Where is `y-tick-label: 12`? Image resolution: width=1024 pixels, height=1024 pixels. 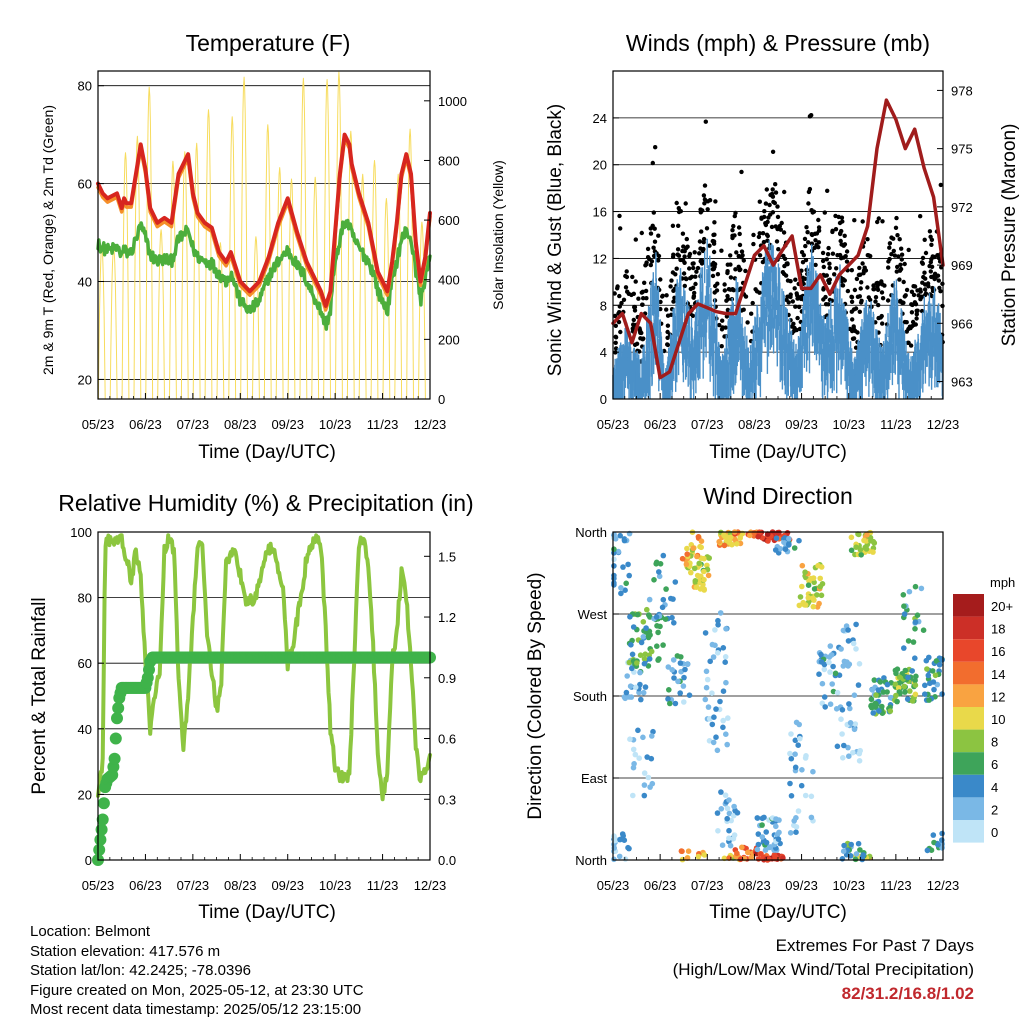 y-tick-label: 12 is located at coordinates (600, 258).